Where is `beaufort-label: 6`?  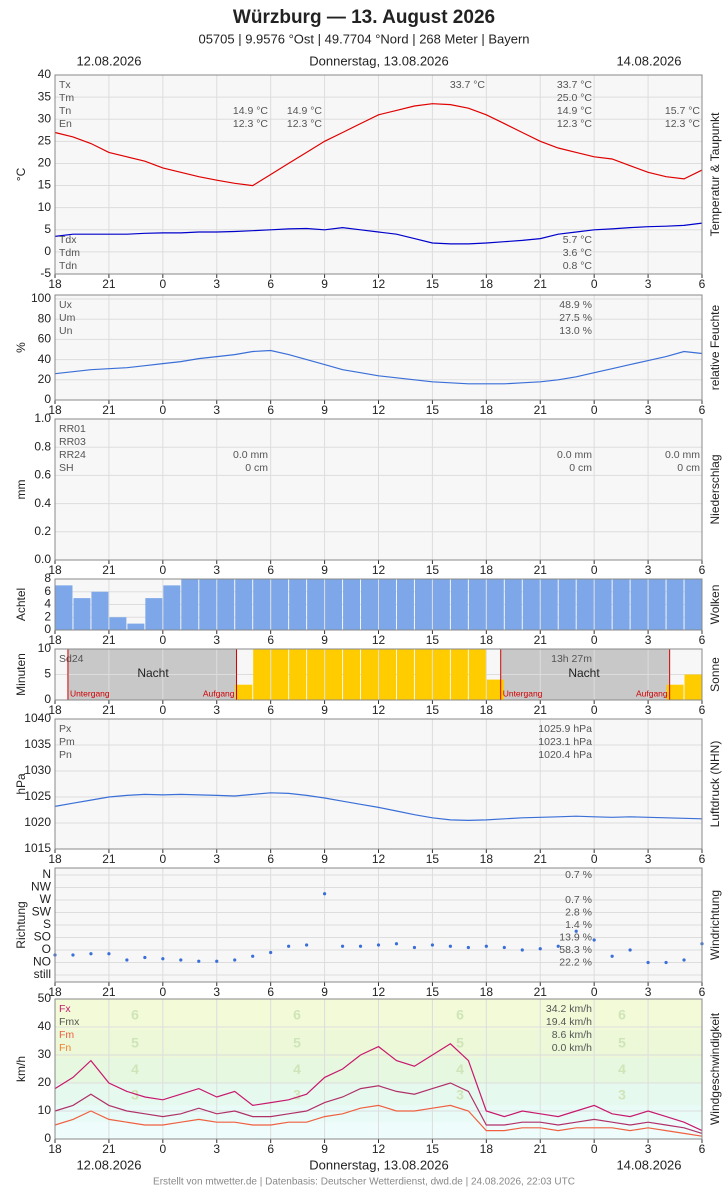 beaufort-label: 6 is located at coordinates (460, 1015).